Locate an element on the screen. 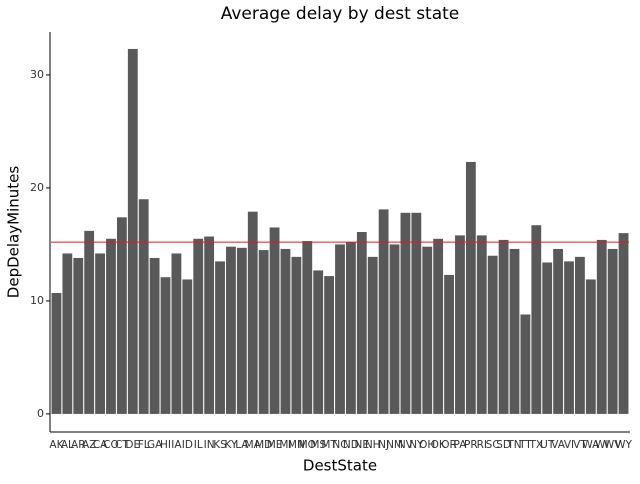 This screenshot has height=484, width=640. x-tick-label: WV is located at coordinates (613, 445).